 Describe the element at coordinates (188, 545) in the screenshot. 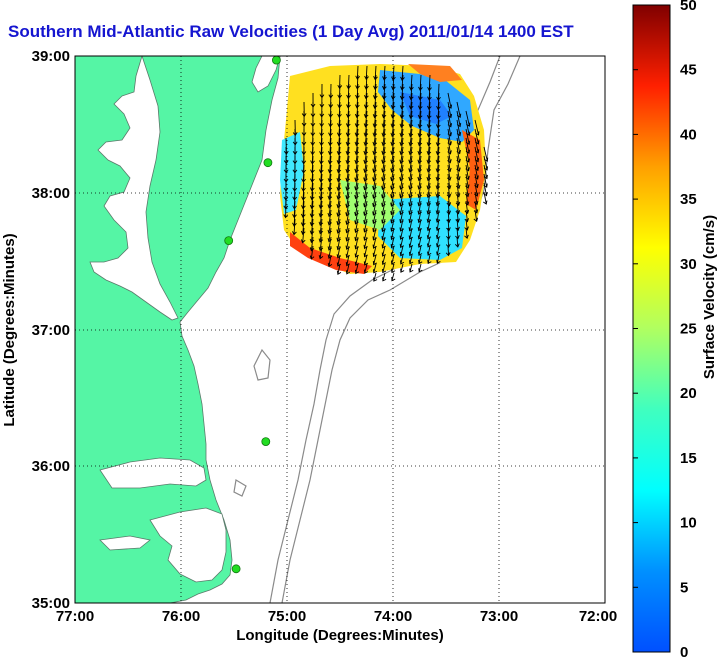

I see `pamlico-sound` at that location.